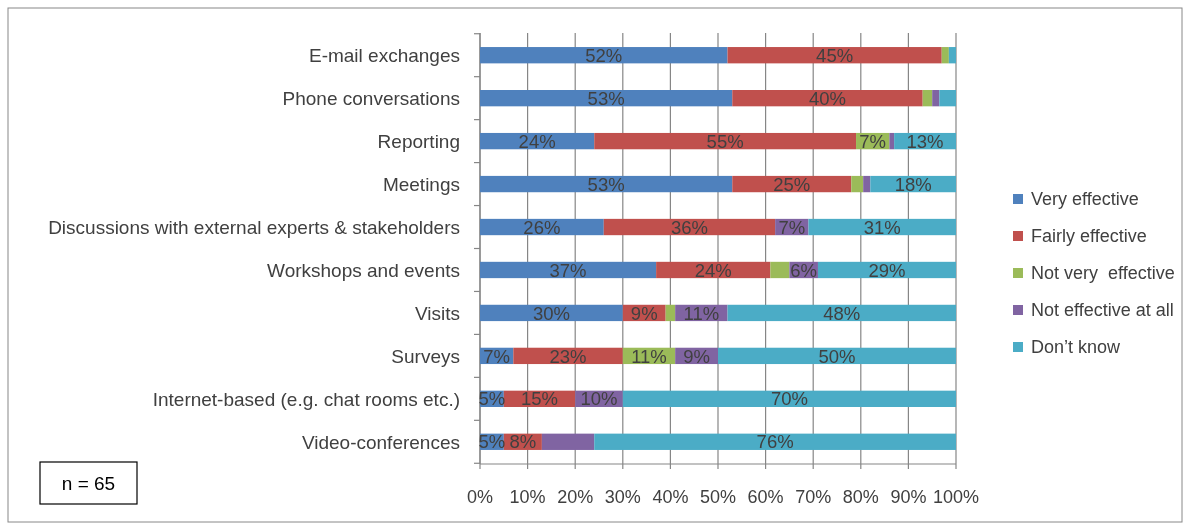 The image size is (1190, 530). Describe the element at coordinates (622, 497) in the screenshot. I see `x-tick-label: 30%` at that location.